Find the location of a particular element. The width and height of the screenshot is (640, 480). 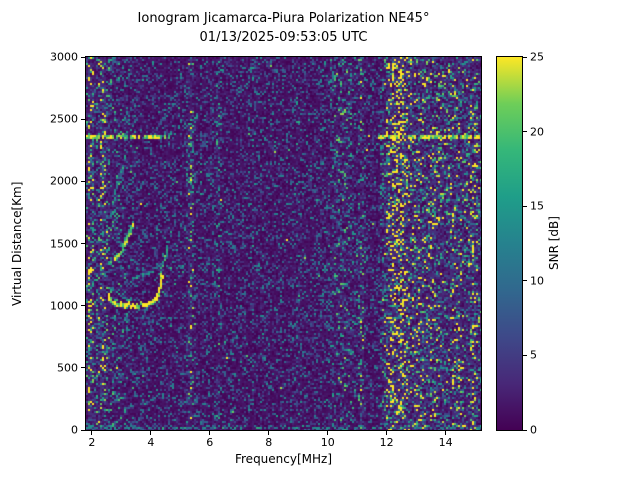

y-tick-label: 1500 is located at coordinates (64, 243).